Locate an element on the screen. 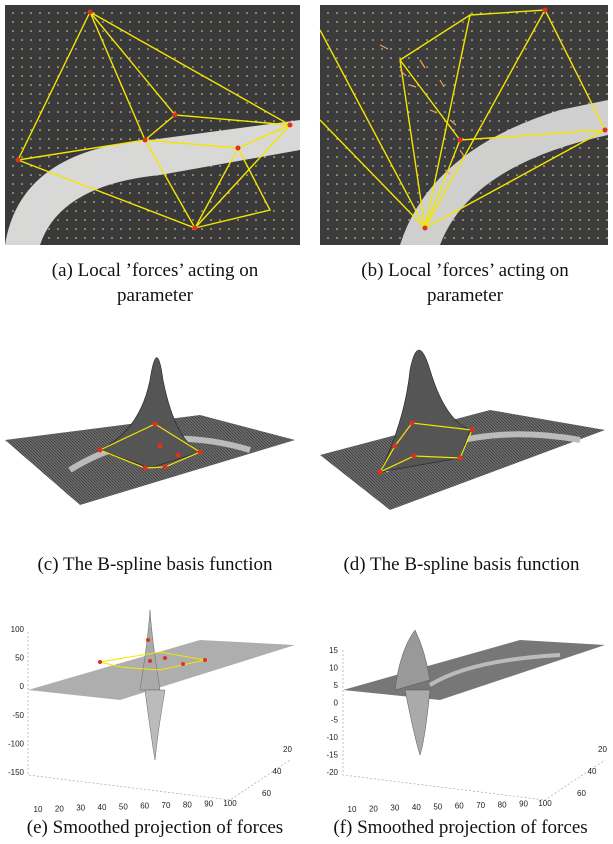  caption: (f) Smoothed projection of forces is located at coordinates (460, 827).